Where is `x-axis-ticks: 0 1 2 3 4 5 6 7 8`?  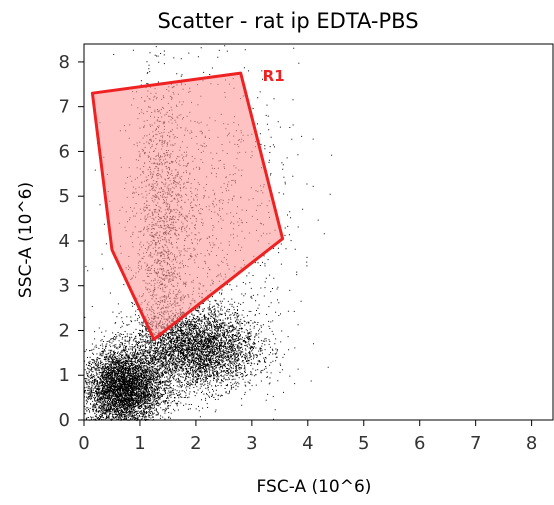
x-axis-ticks: 0 1 2 3 4 5 6 7 8 is located at coordinates (307, 437).